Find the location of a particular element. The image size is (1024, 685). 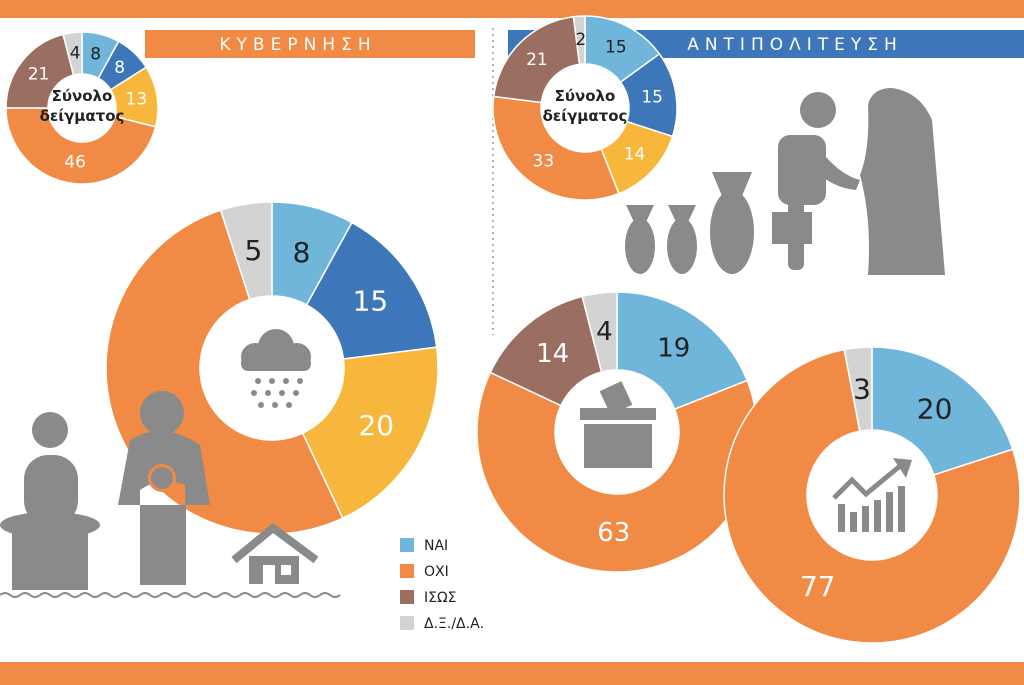

opp-economy-label-2: 3 is located at coordinates (862, 388).